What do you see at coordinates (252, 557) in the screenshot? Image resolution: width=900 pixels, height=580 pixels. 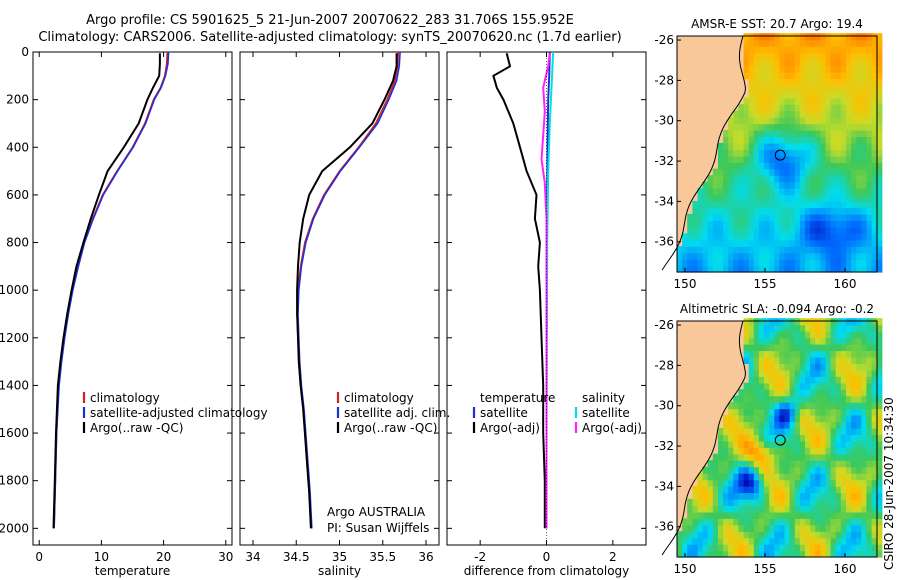 I see `x-tick-label: 34` at bounding box center [252, 557].